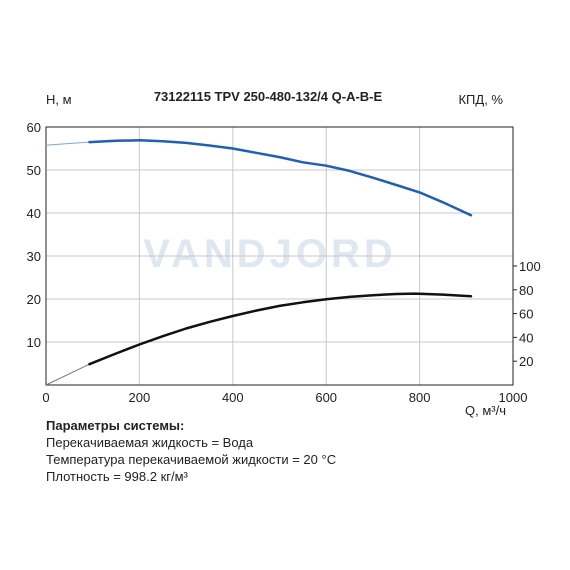 The image size is (570, 570). I want to click on extrapolation-lines, so click(67, 263).